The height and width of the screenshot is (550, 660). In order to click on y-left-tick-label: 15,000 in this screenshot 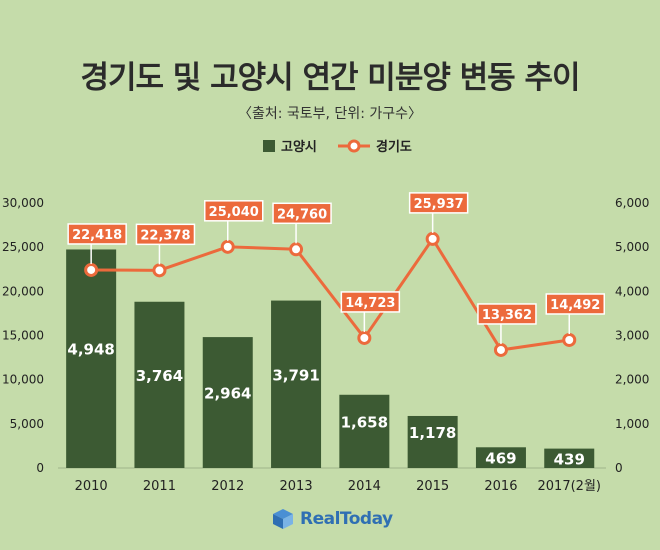, I will do `click(23, 336)`.